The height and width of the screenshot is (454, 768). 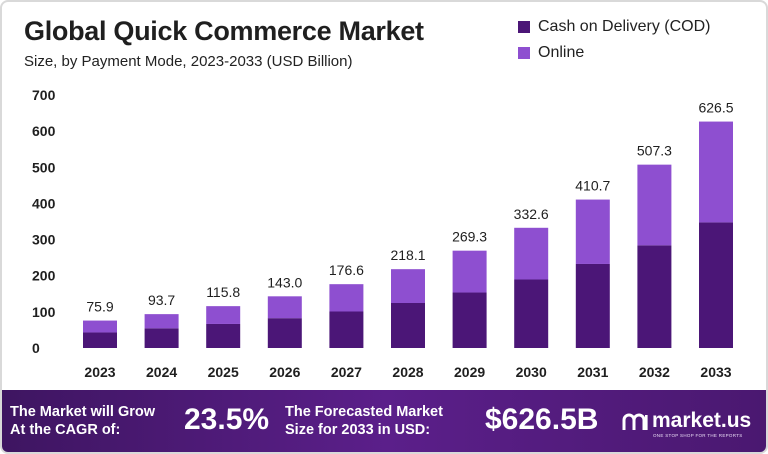 What do you see at coordinates (531, 214) in the screenshot?
I see `data-label: 332.6` at bounding box center [531, 214].